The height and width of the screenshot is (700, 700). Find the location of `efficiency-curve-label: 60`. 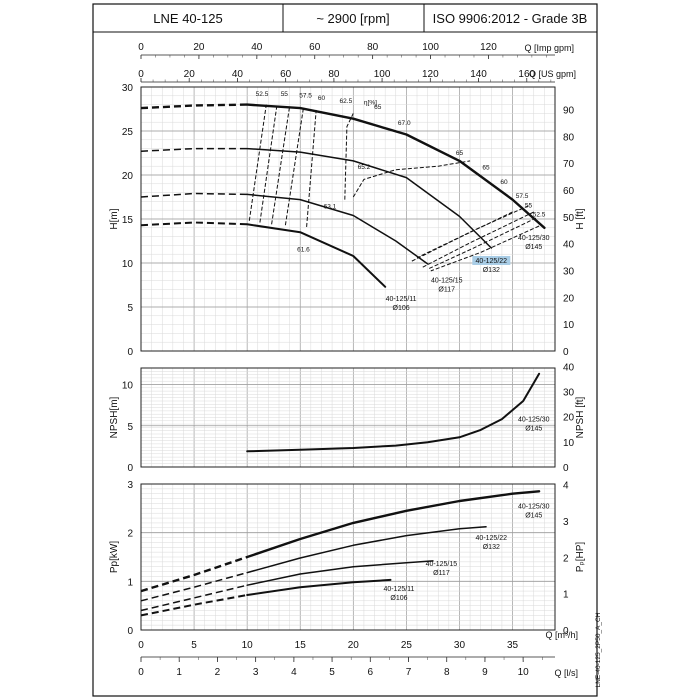

efficiency-curve-label: 60 is located at coordinates (322, 98).